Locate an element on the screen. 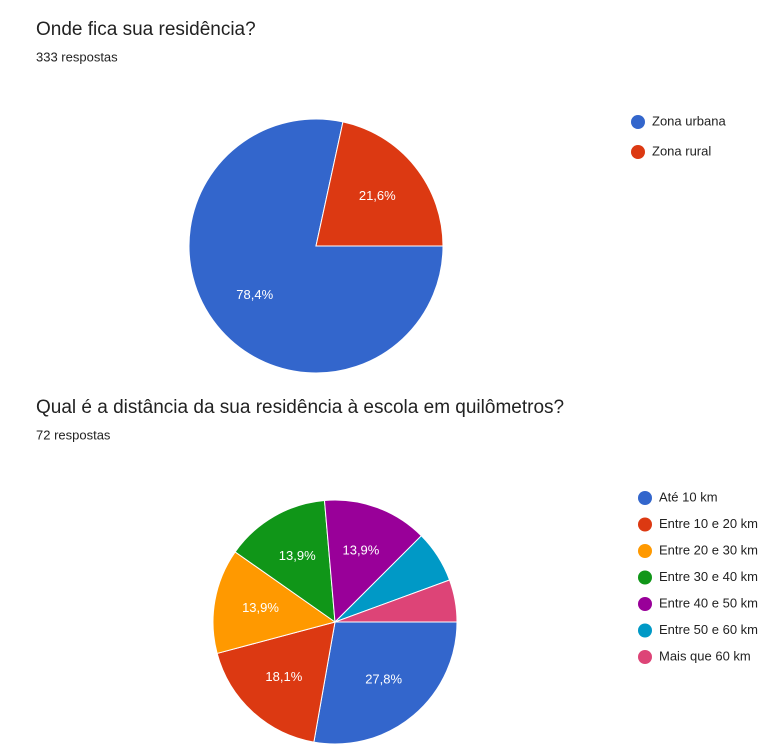  chart-subtitle: 333 respostas is located at coordinates (77, 56).